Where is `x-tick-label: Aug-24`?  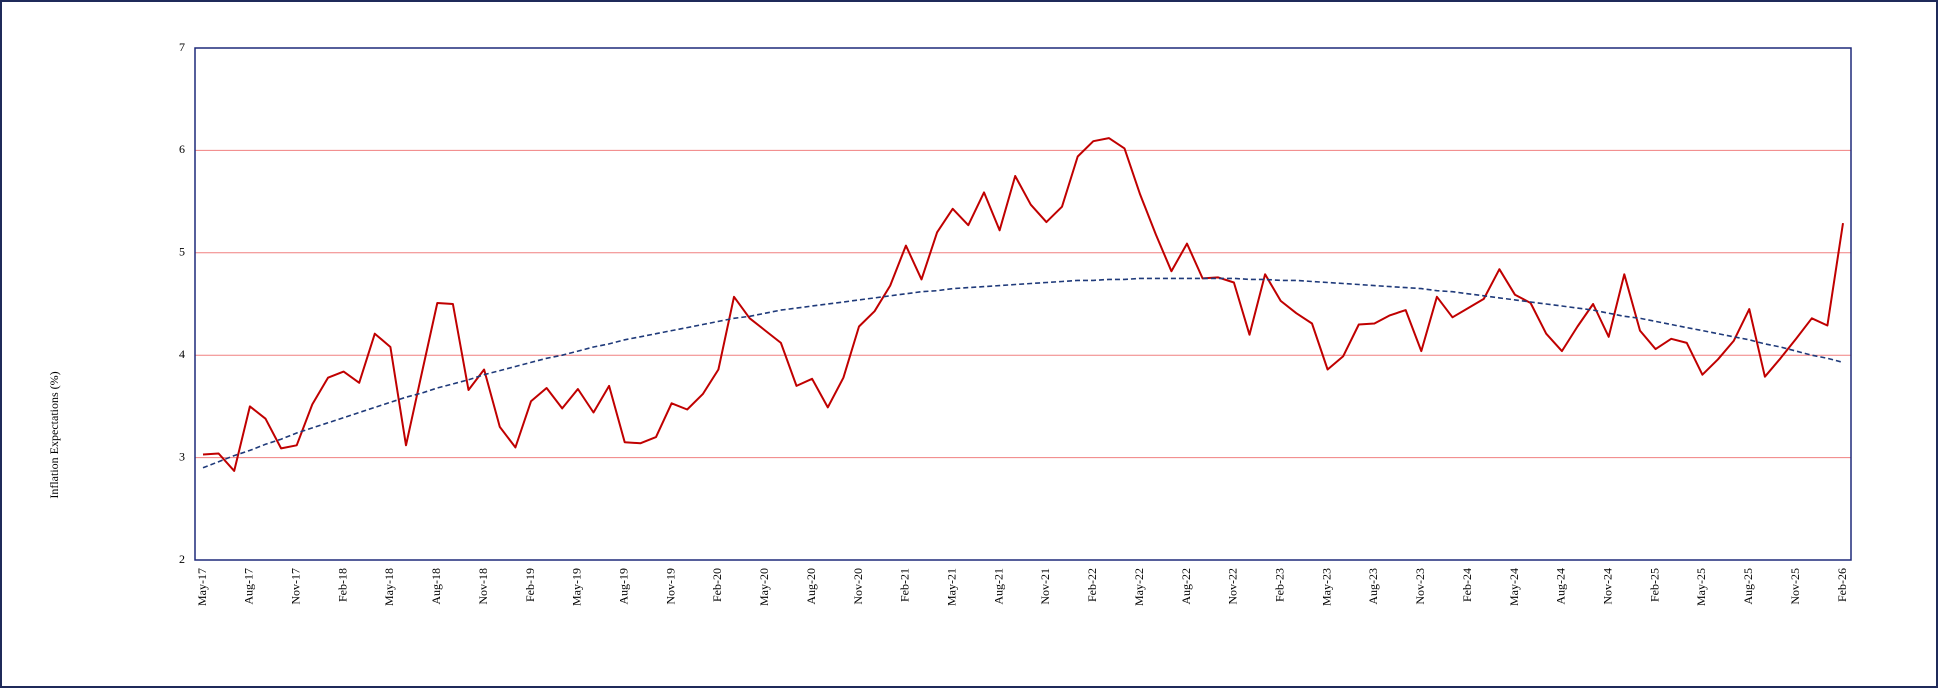
x-tick-label: Aug-24 is located at coordinates (1561, 586).